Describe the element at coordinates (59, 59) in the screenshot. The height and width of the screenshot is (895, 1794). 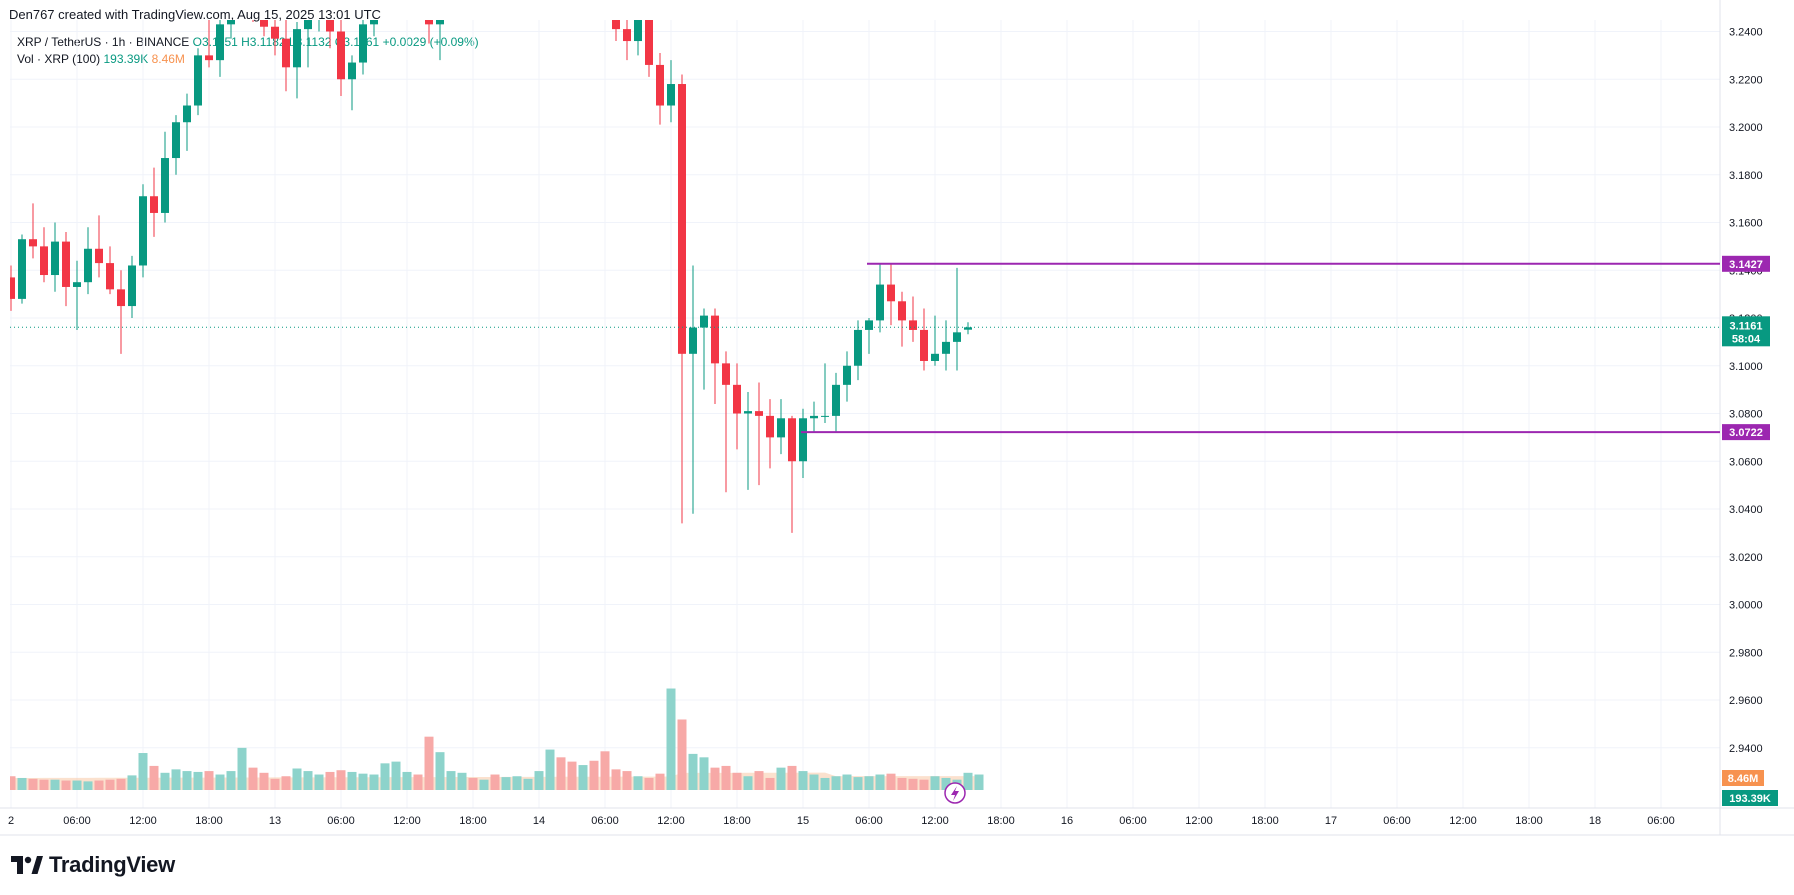
I see `volume-label: Vol · XRP (100)` at that location.